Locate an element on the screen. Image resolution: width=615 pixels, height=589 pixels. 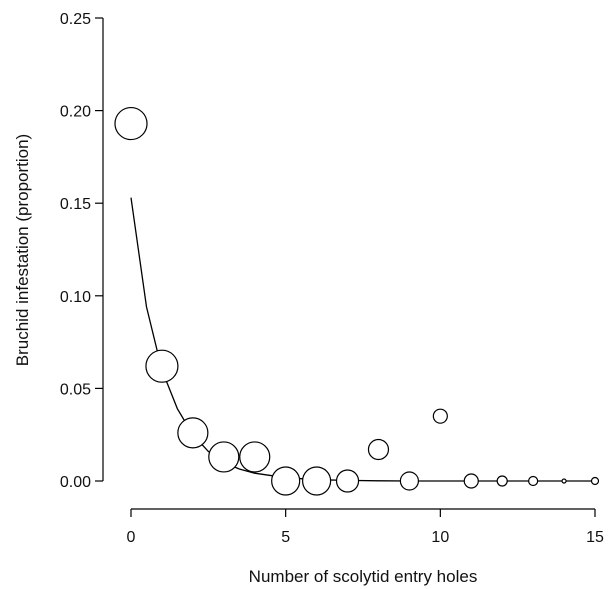
y-tick-label: 0.05 is located at coordinates (75, 389).